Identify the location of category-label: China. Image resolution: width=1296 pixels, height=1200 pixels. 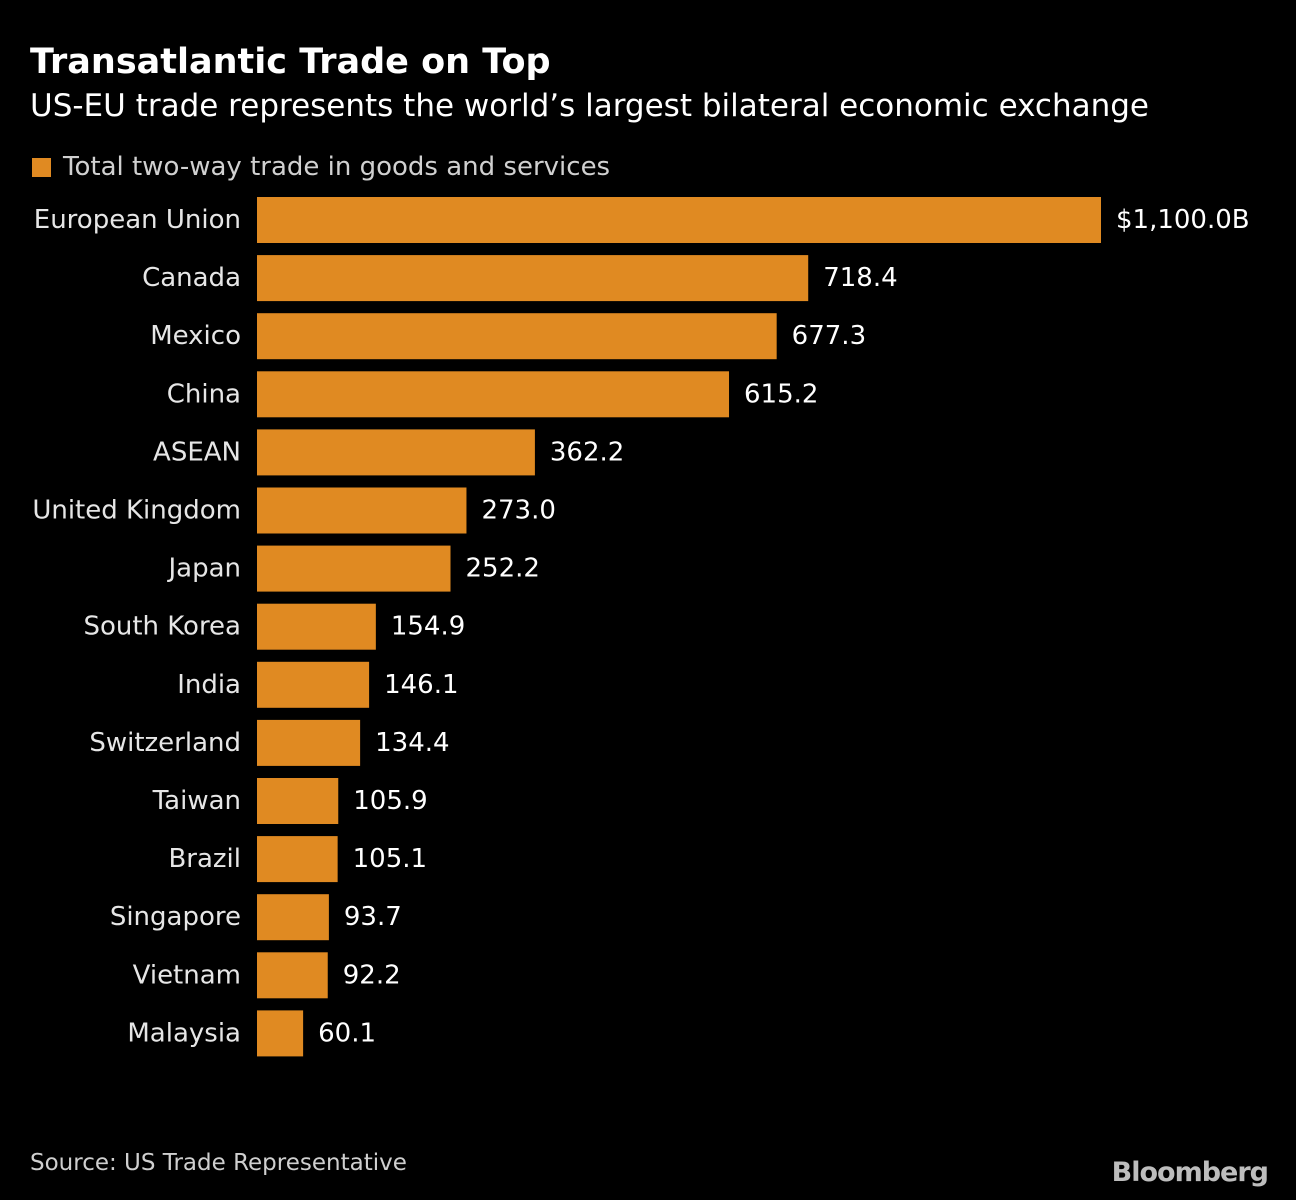
(204, 394).